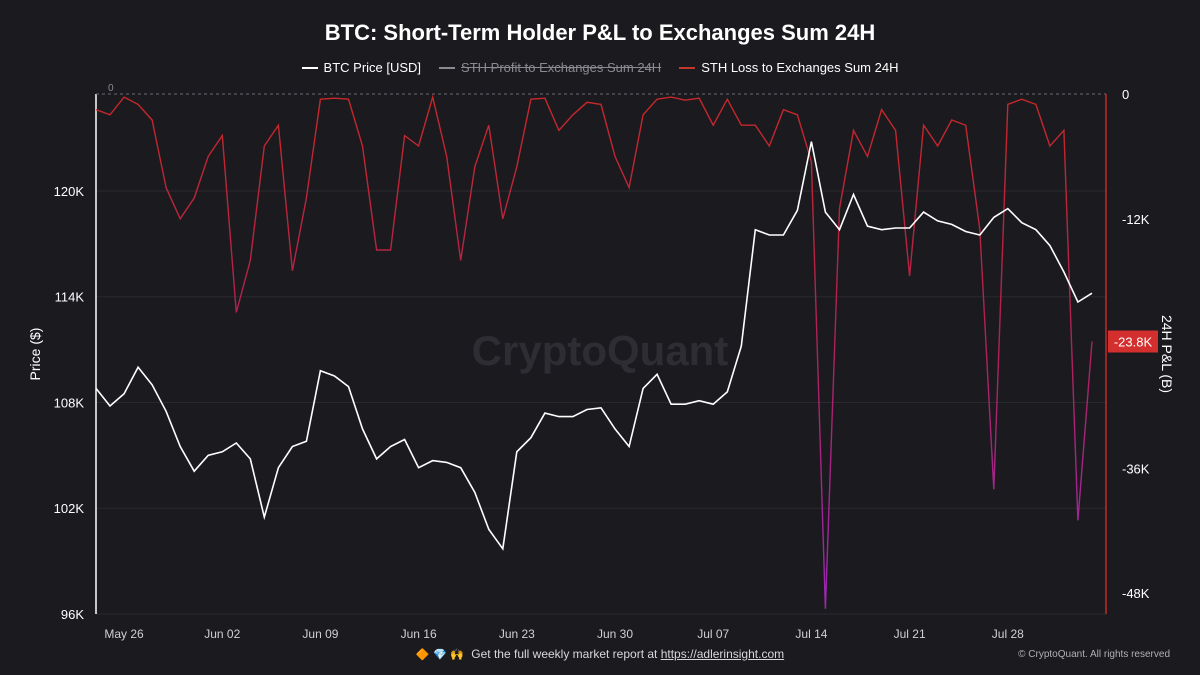 The image size is (1200, 675). What do you see at coordinates (1136, 468) in the screenshot?
I see `y-right-tick-label: -36K` at bounding box center [1136, 468].